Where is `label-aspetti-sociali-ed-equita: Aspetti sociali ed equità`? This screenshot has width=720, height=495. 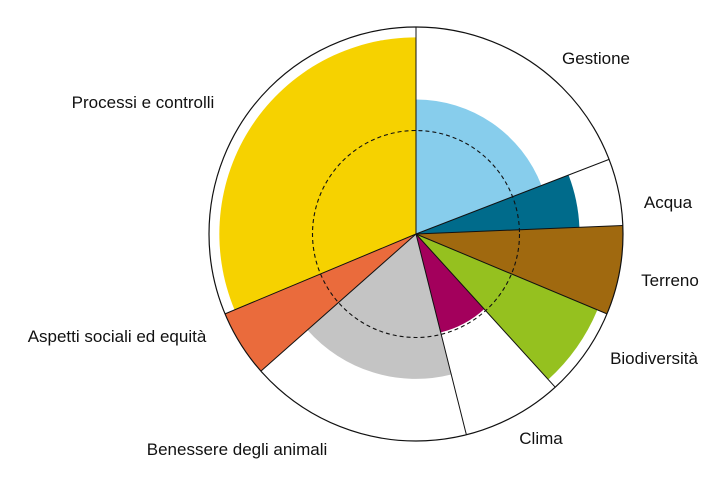 label-aspetti-sociali-ed-equita: Aspetti sociali ed equità is located at coordinates (117, 336).